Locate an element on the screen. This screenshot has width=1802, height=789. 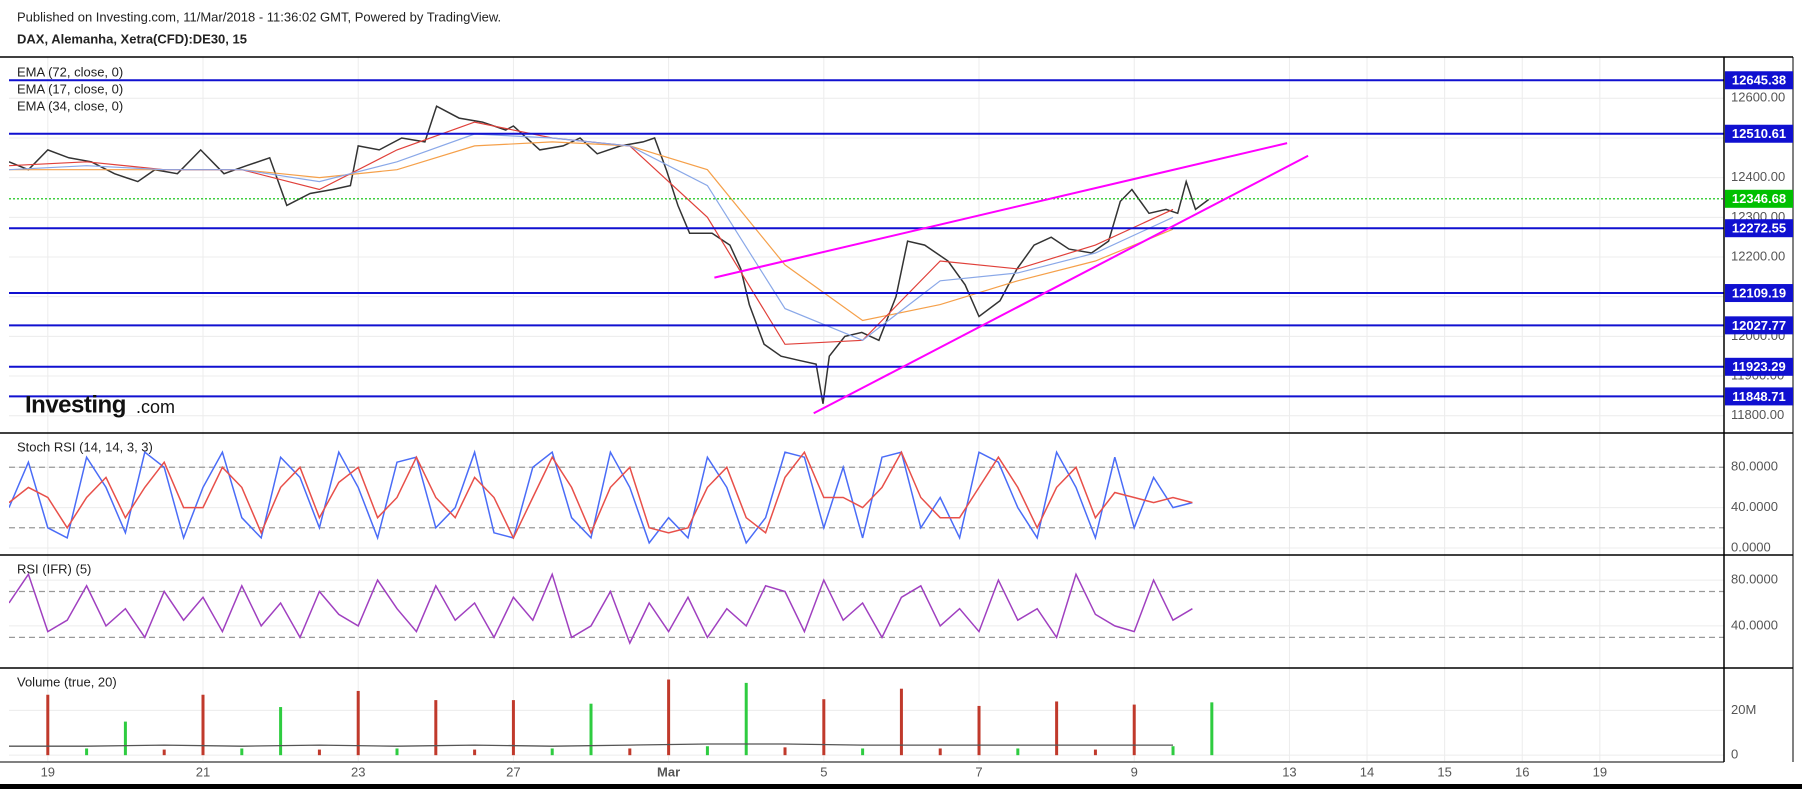
x-tick-label: 7 is located at coordinates (978, 771).